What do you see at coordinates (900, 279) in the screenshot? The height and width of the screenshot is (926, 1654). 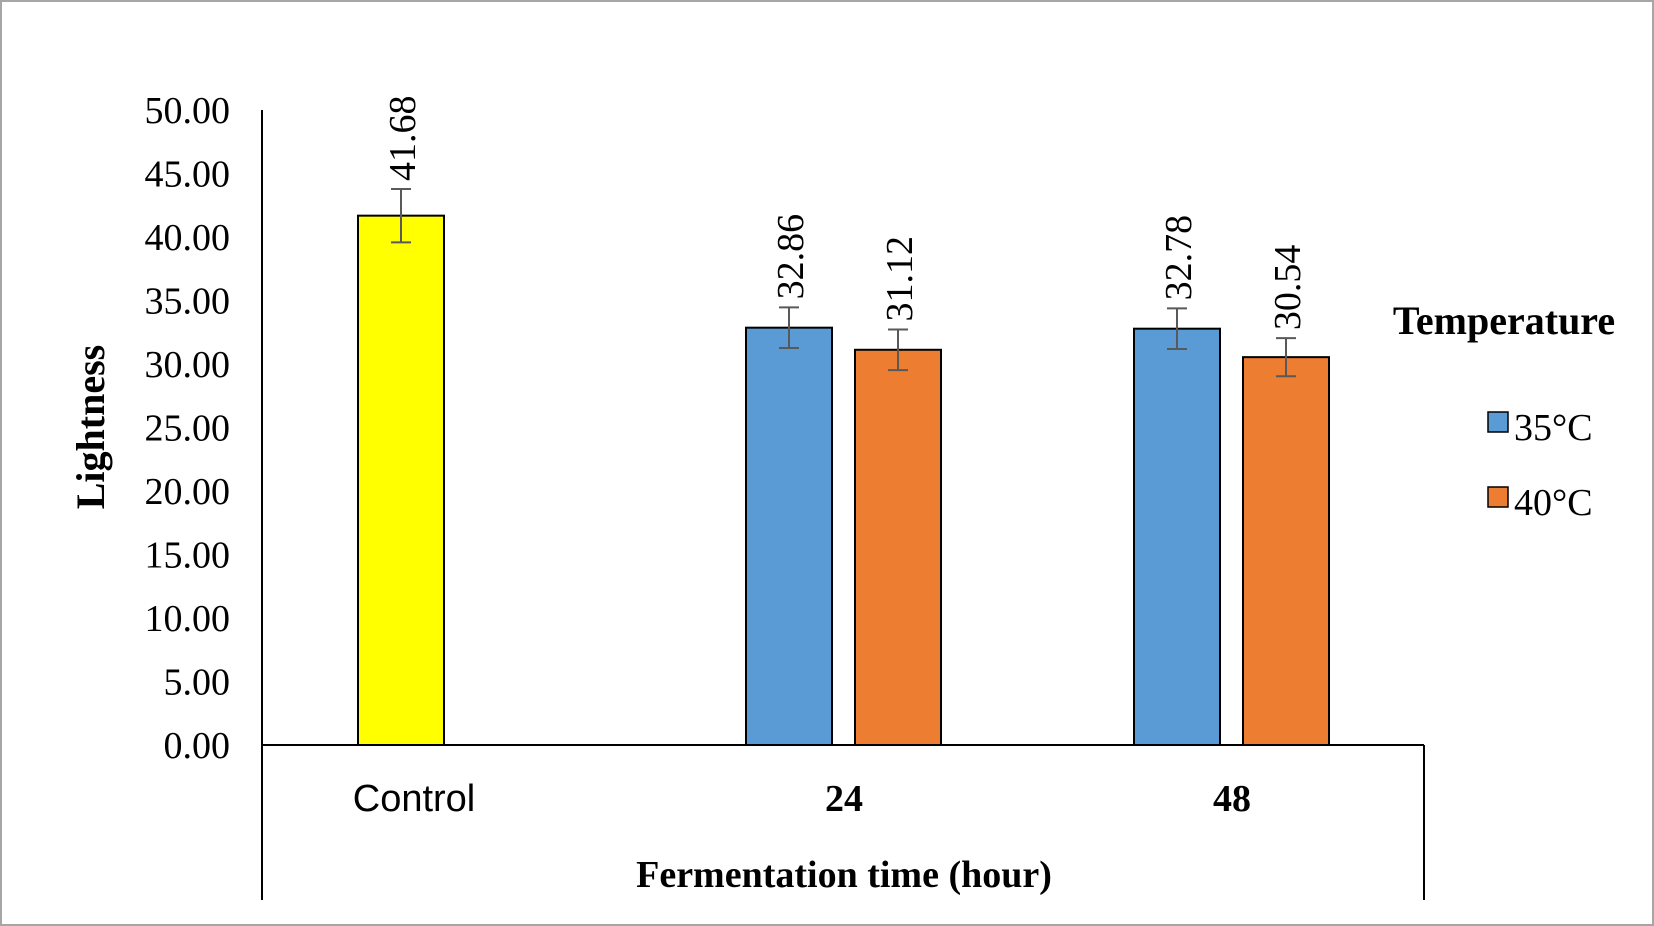 I see `data-label: 31.12` at bounding box center [900, 279].